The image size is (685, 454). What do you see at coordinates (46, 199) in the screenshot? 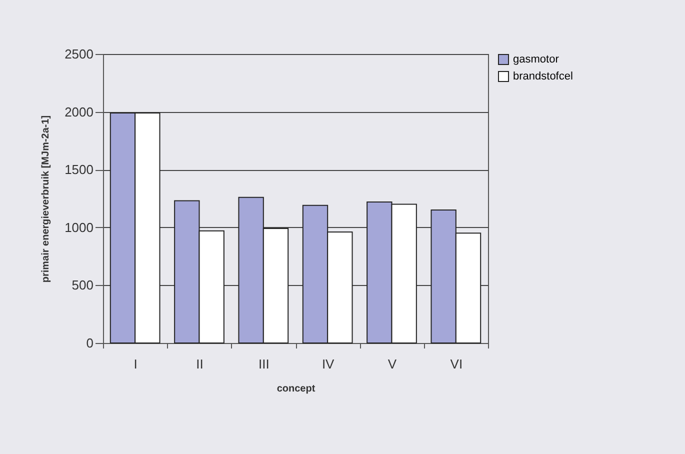
I see `y-axis-title: primair energieverbruik [MJm-2a-1]` at bounding box center [46, 199].